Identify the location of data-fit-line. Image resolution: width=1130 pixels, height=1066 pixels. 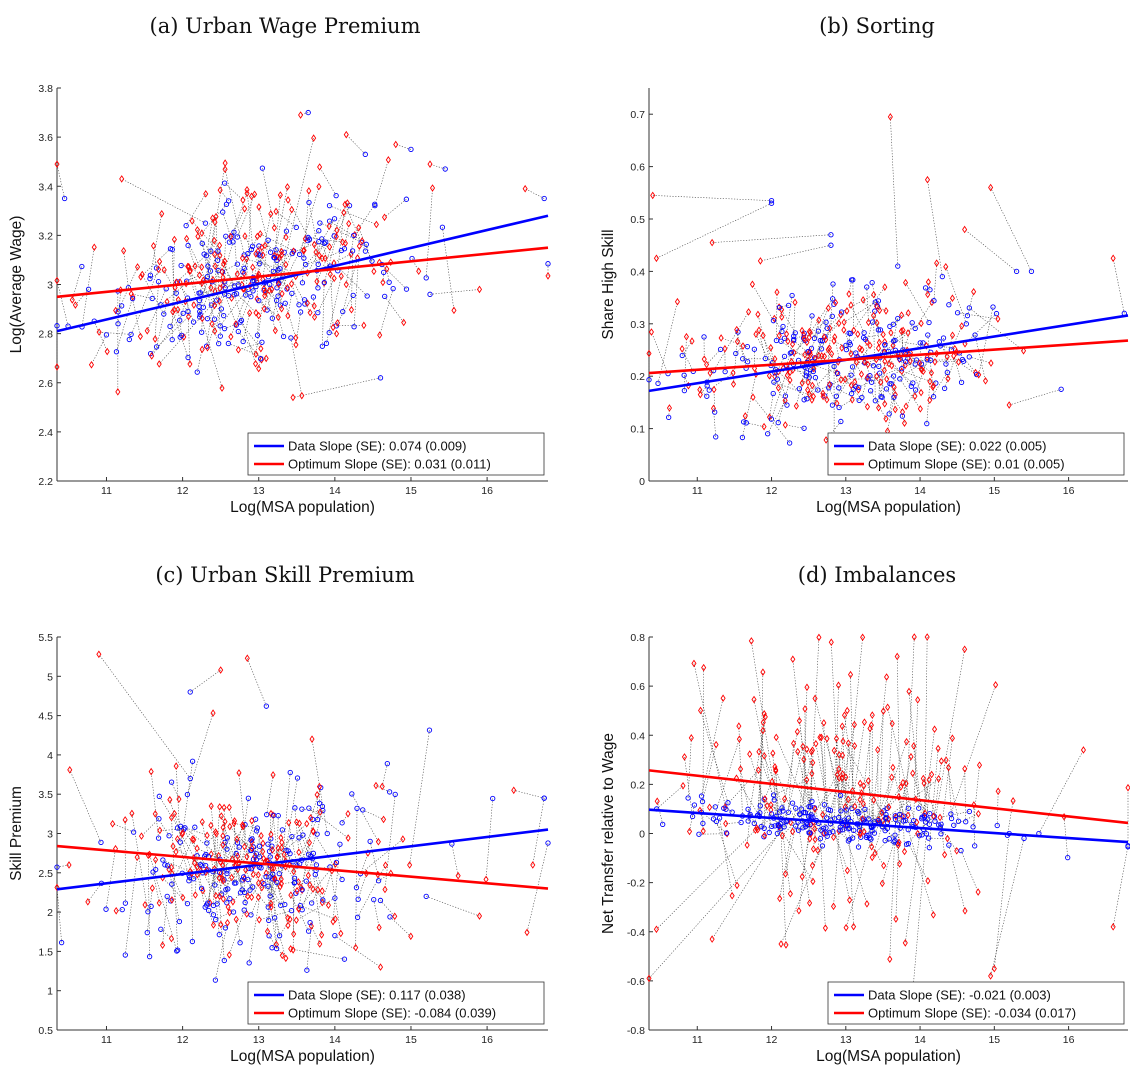
(888, 353).